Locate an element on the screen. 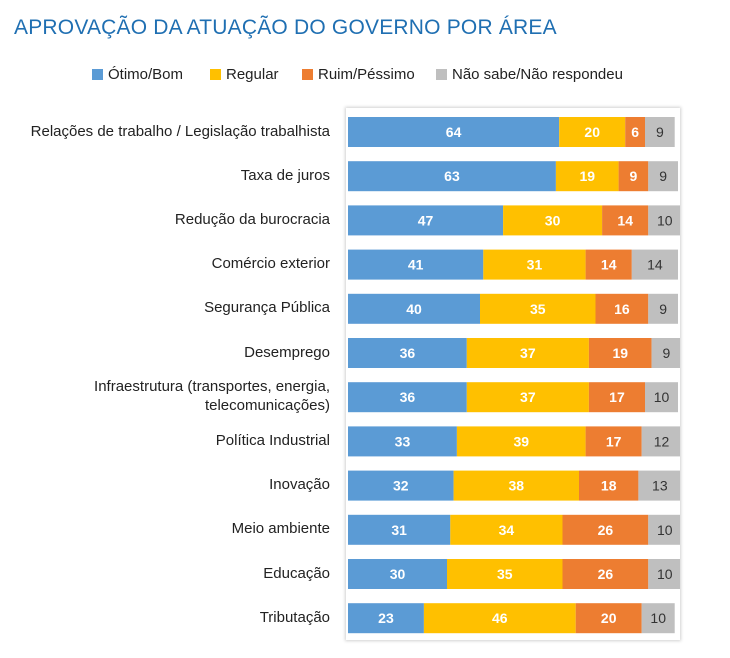 This screenshot has width=730, height=658. legend-swatch-ruim-pessimo is located at coordinates (307, 74).